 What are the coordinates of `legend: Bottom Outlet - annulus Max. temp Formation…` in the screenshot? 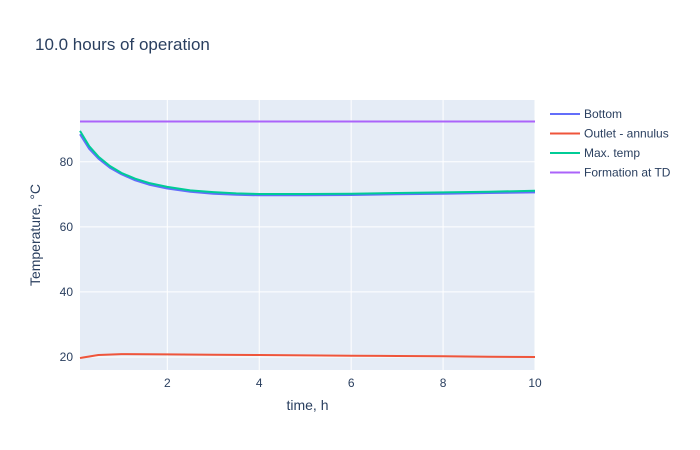 It's located at (610, 143).